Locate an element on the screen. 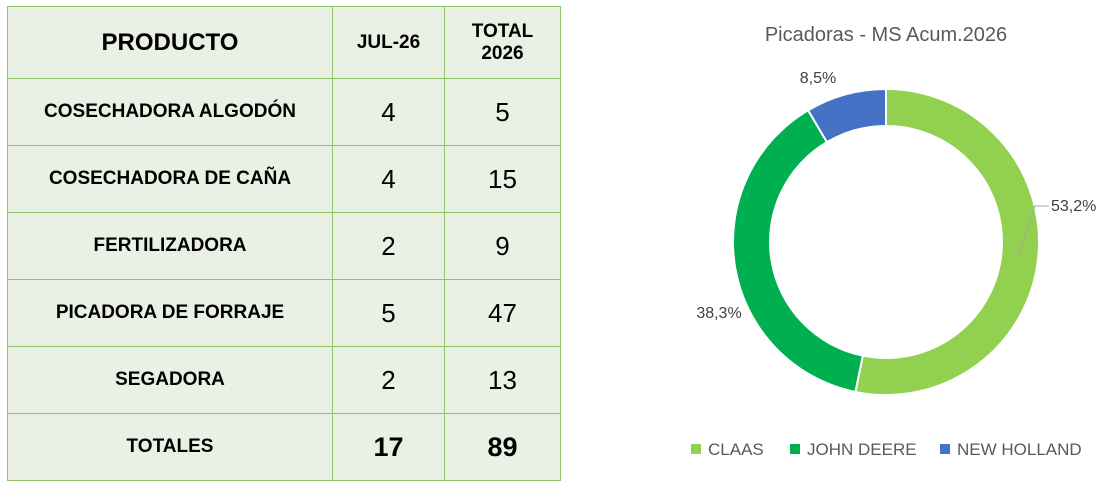 This screenshot has width=1118, height=484. table-row: FERTILIZADORA 2 9 is located at coordinates (284, 246).